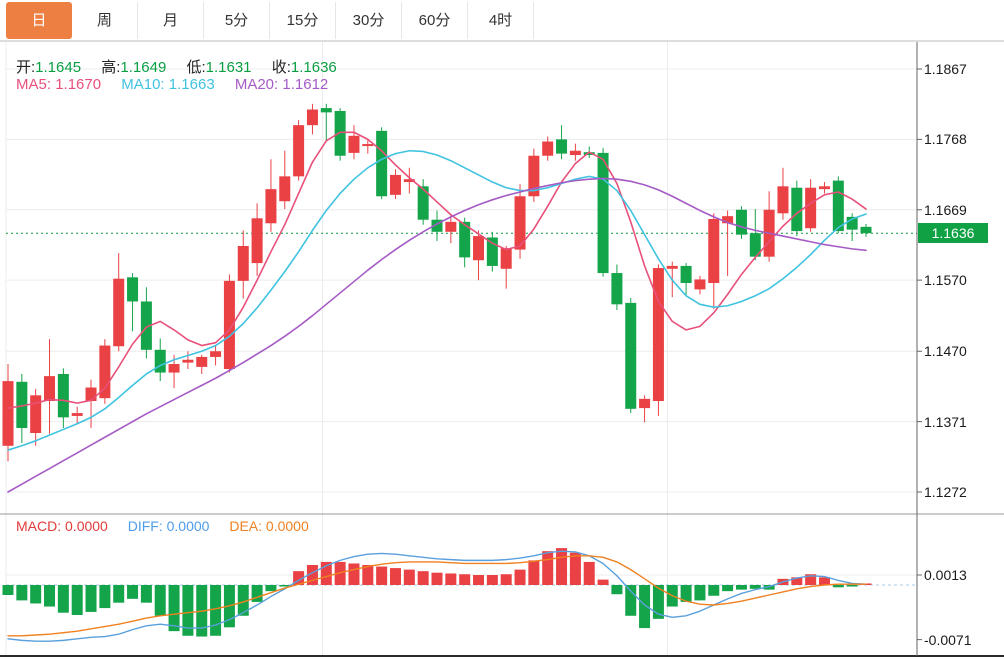 The image size is (1004, 659). I want to click on price-tick-label: 1.1371, so click(945, 421).